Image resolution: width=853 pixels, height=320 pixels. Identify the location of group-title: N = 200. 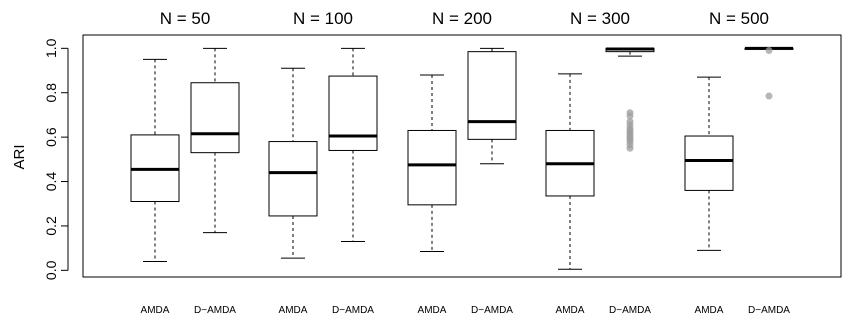
(462, 18).